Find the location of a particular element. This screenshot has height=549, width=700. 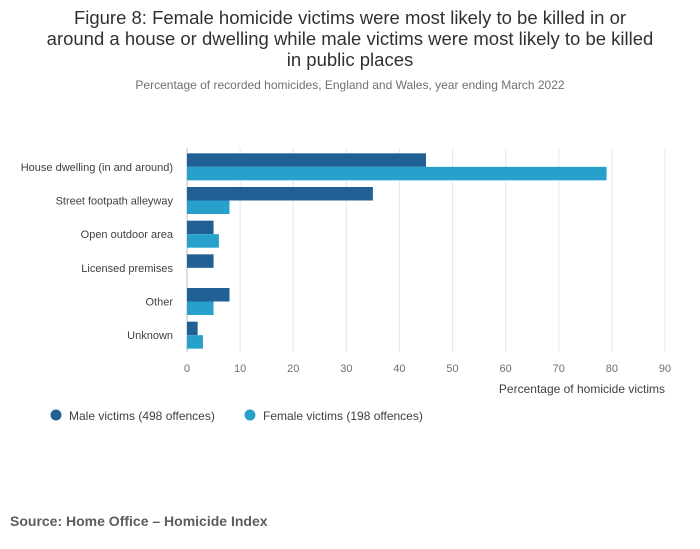

y-category-label: Other is located at coordinates (159, 303).